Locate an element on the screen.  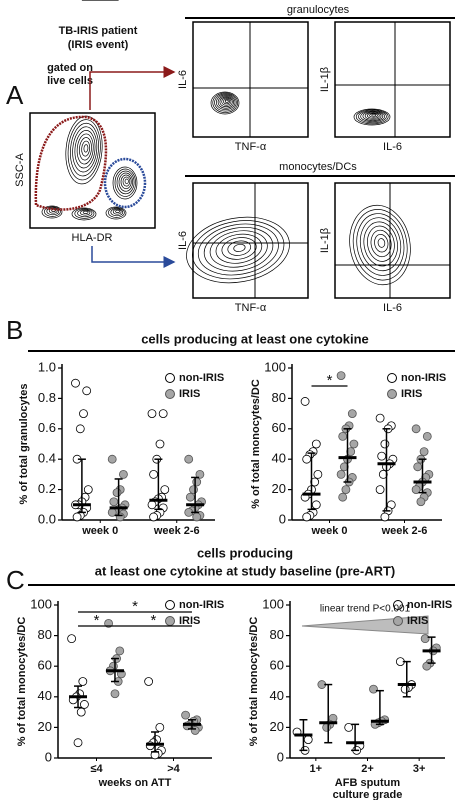
flow-plot-frame is located at coordinates (392, 240).